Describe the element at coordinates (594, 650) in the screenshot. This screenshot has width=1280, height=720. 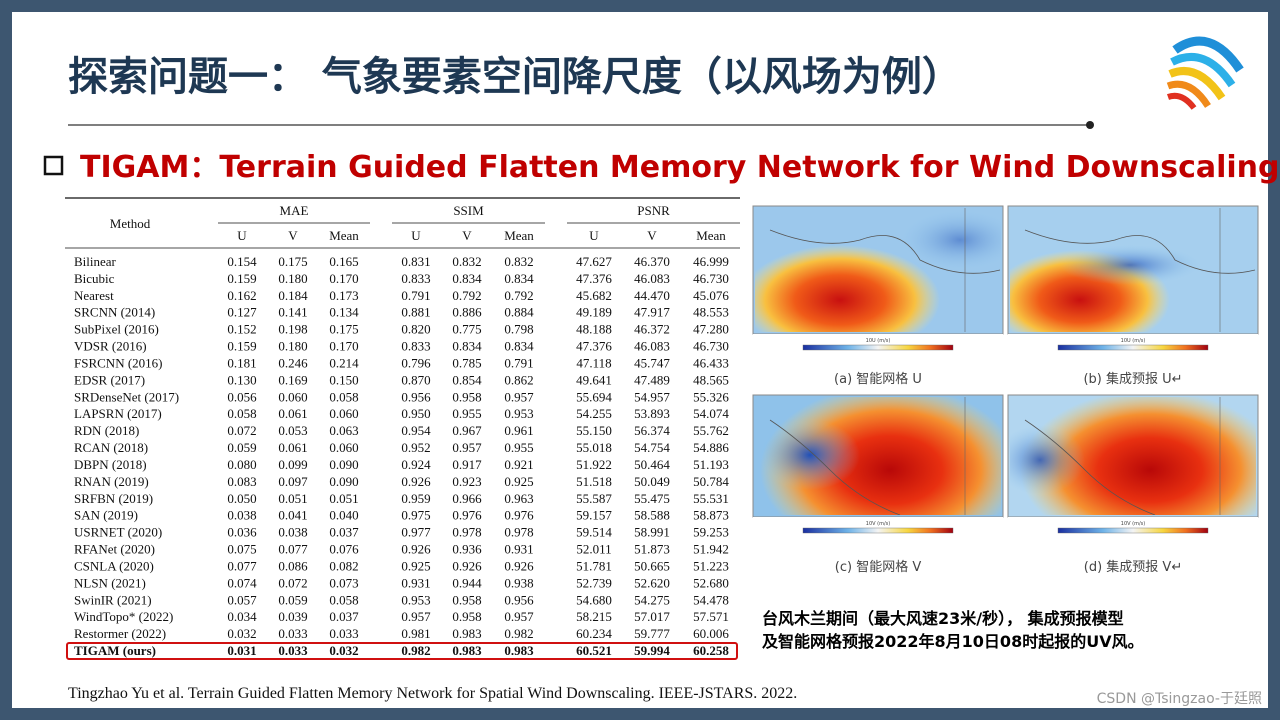
I see `value-cell: 60.521` at that location.